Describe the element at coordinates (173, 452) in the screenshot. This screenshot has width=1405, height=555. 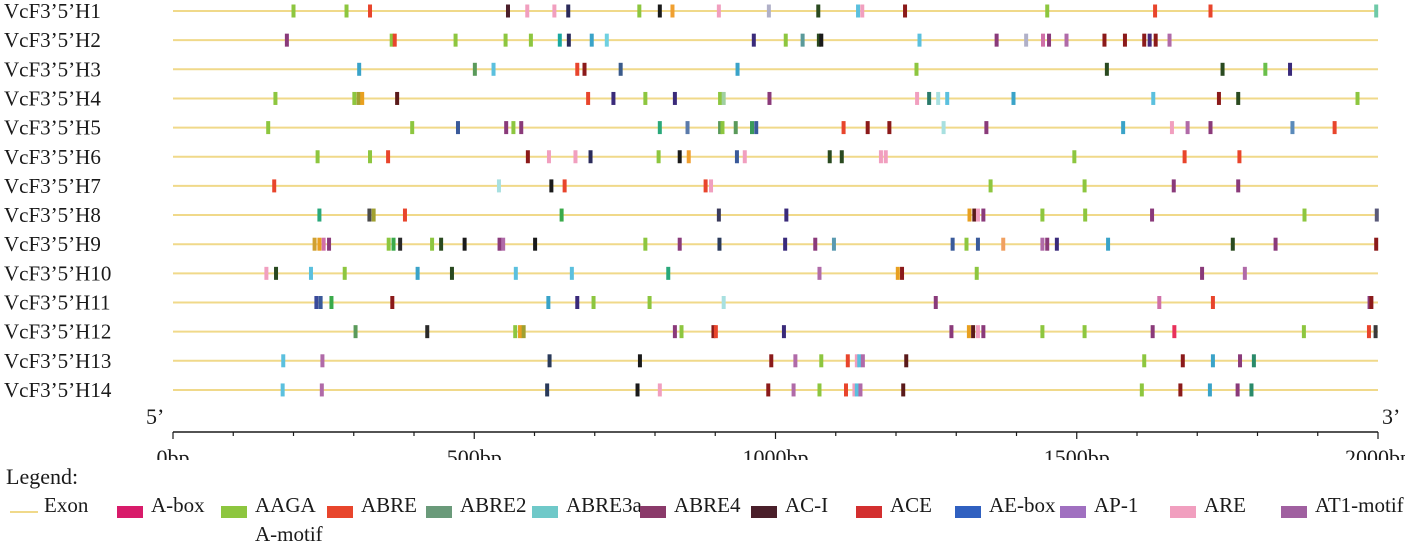
I see `x-tick-label: 0bp` at that location.